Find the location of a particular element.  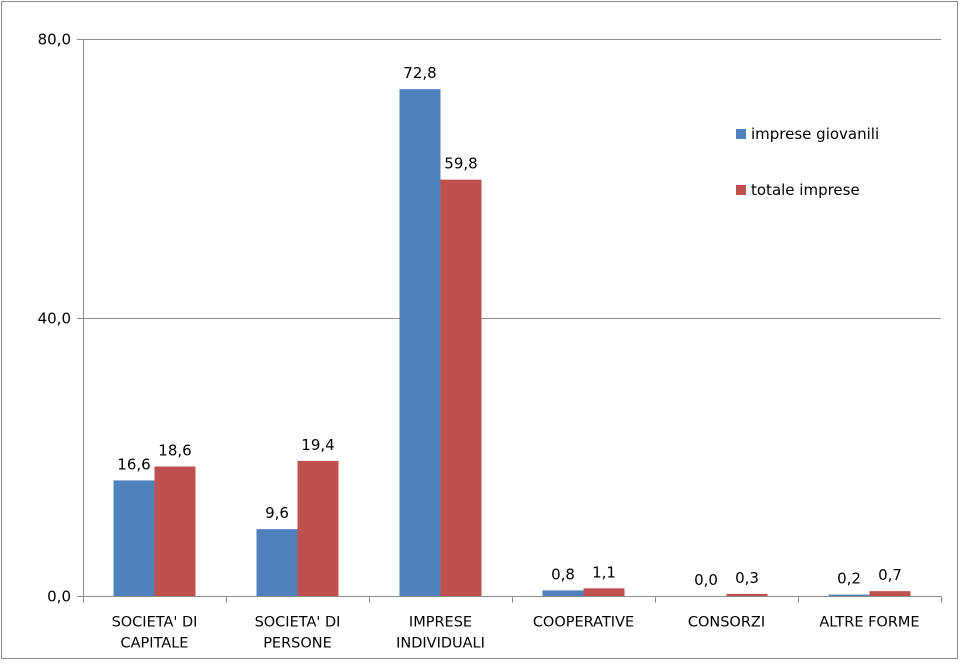

data-label: 19,4 is located at coordinates (317, 445).